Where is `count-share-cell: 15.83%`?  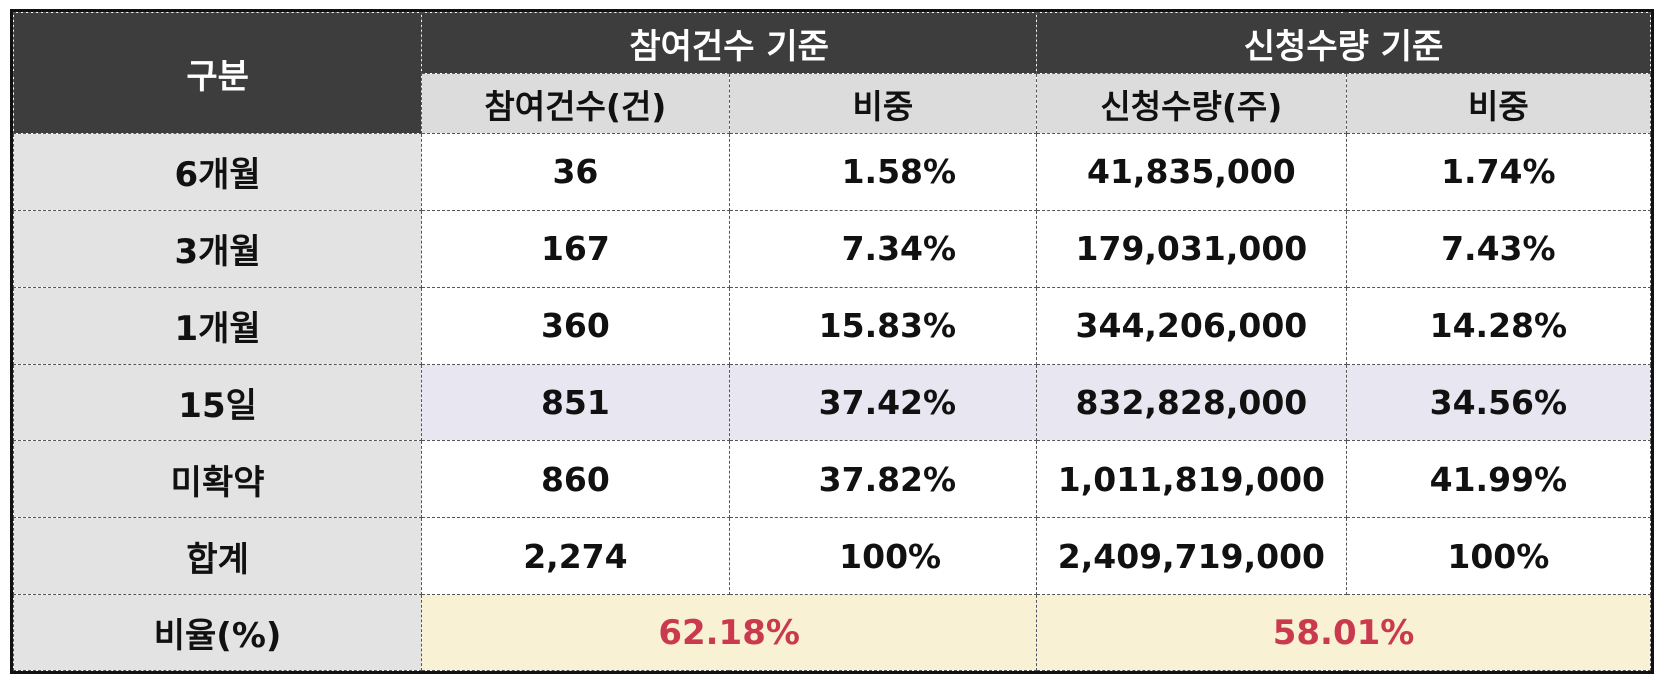
count-share-cell: 15.83% is located at coordinates (883, 325).